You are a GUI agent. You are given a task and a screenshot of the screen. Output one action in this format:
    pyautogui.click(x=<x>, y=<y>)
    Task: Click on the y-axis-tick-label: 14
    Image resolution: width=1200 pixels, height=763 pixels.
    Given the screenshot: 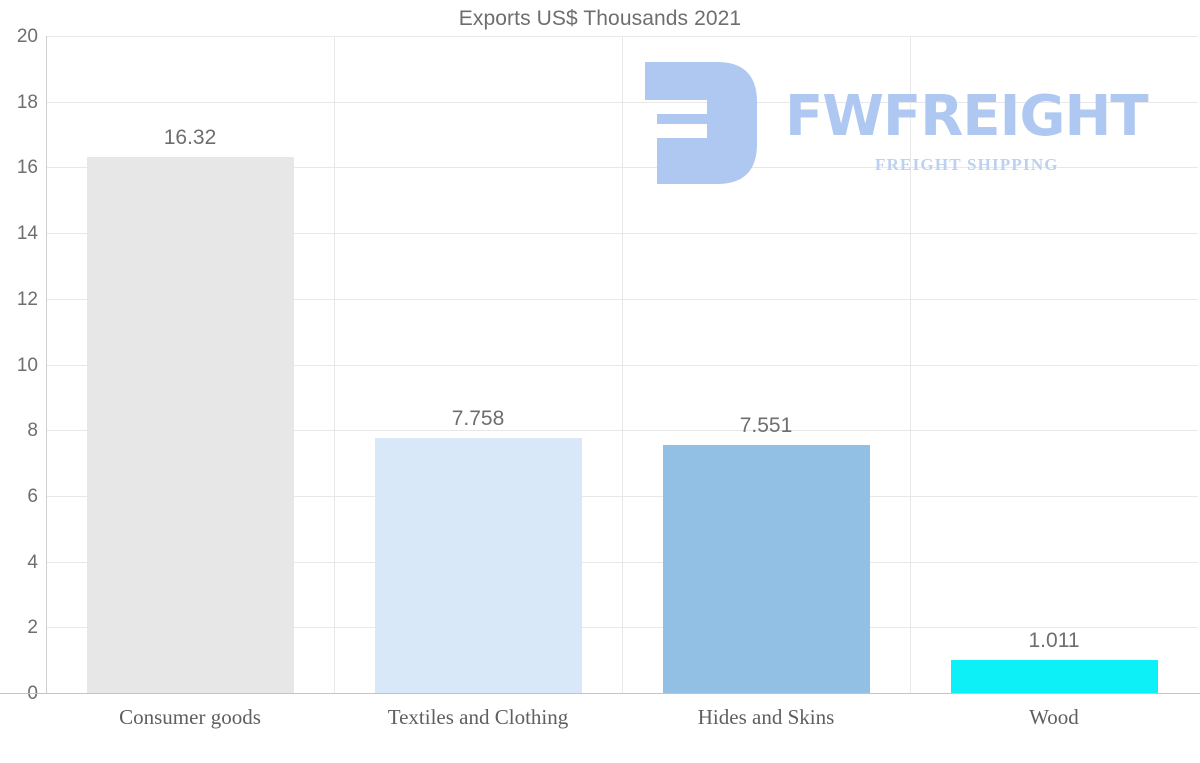 What is the action you would take?
    pyautogui.click(x=27, y=234)
    